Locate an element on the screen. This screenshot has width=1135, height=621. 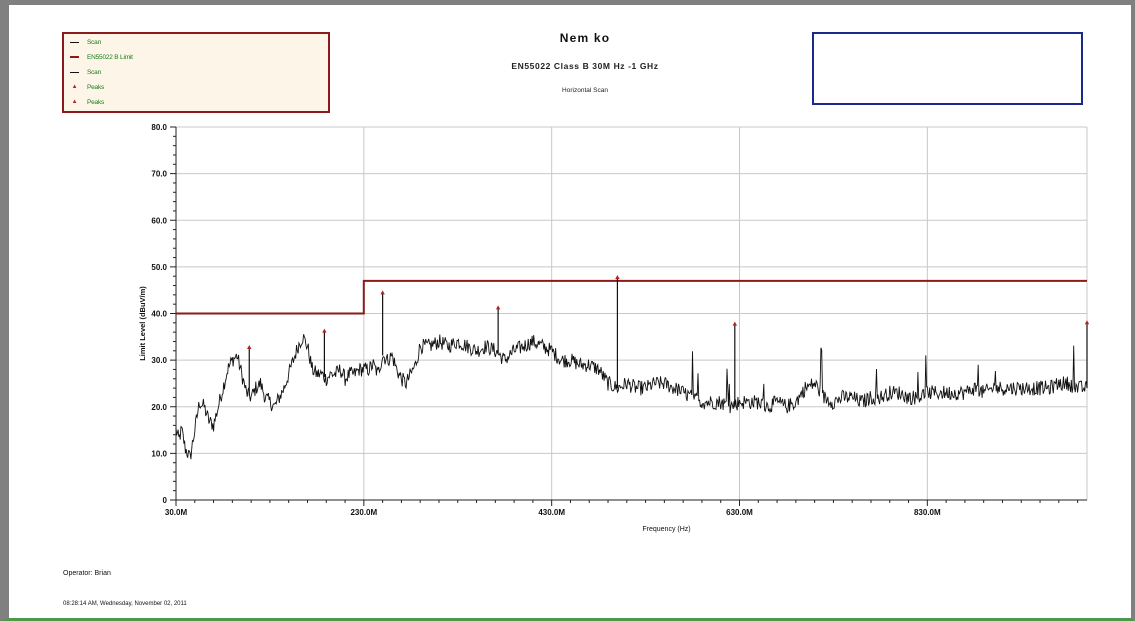
report-title: Nem ko is located at coordinates (585, 38).